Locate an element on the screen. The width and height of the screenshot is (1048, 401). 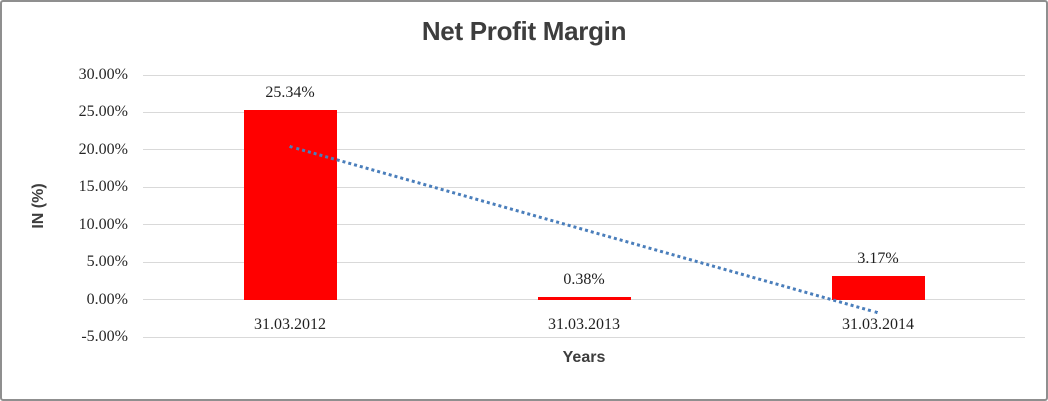
y-tick-label: 25.00% is located at coordinates (103, 112).